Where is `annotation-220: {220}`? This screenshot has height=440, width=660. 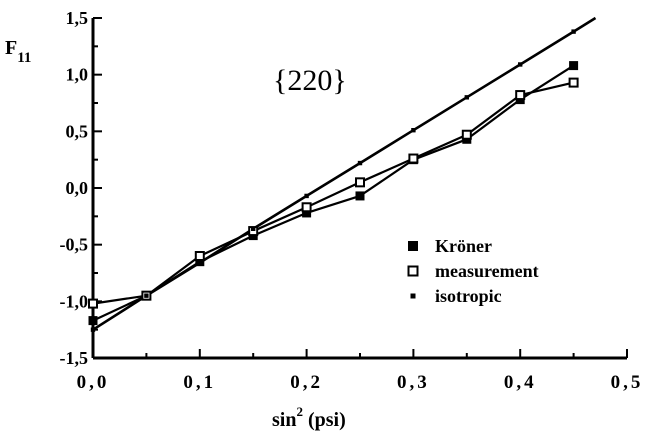
annotation-220: {220} is located at coordinates (310, 80).